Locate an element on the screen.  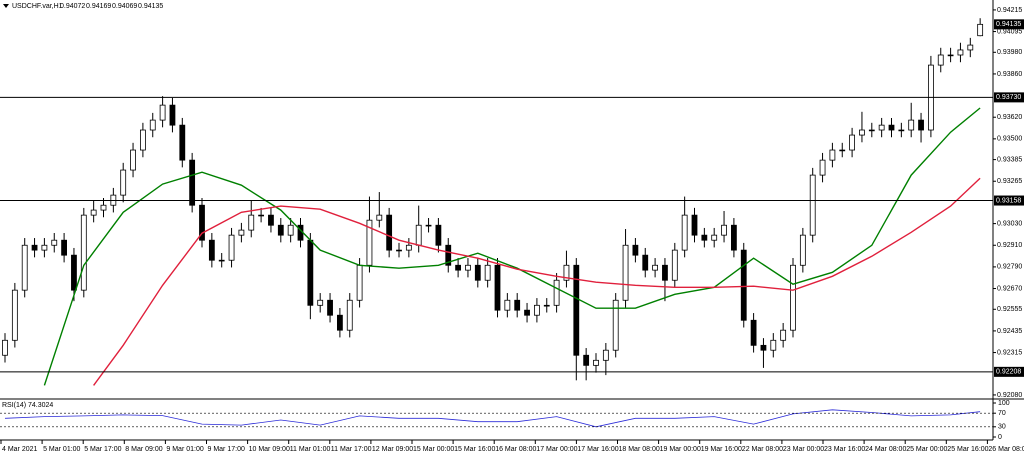
x-tick-label: 16 Mar 08:00 is located at coordinates (515, 449).